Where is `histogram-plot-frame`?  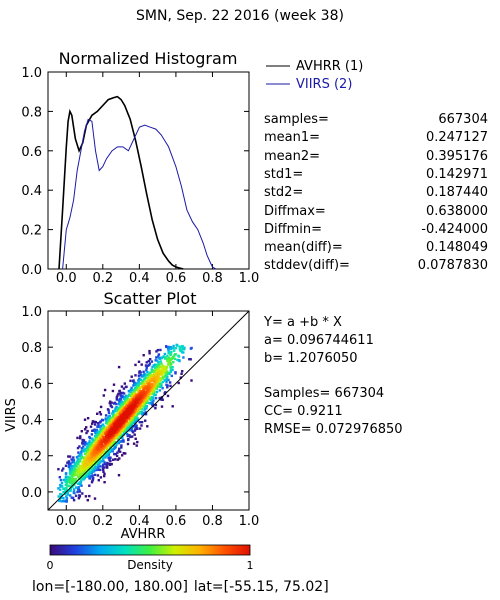
histogram-plot-frame is located at coordinates (148, 170).